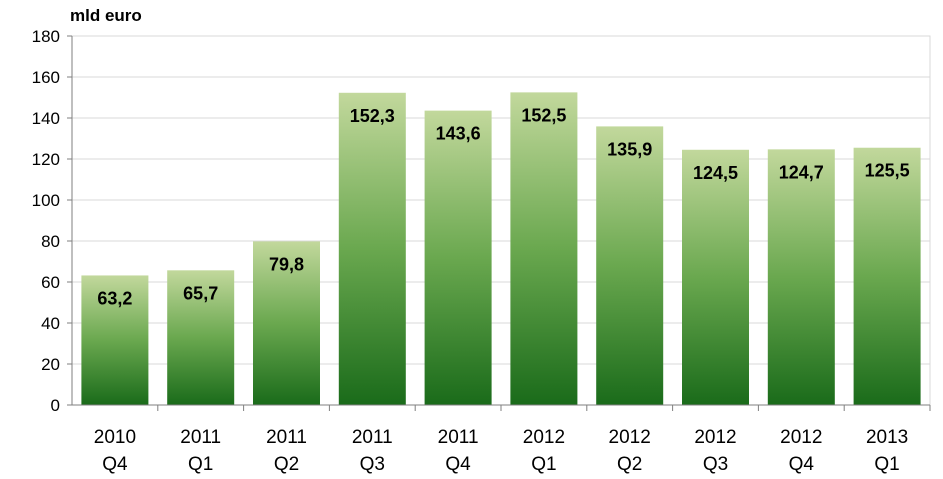  I want to click on y-tick-label: 140, so click(46, 118).